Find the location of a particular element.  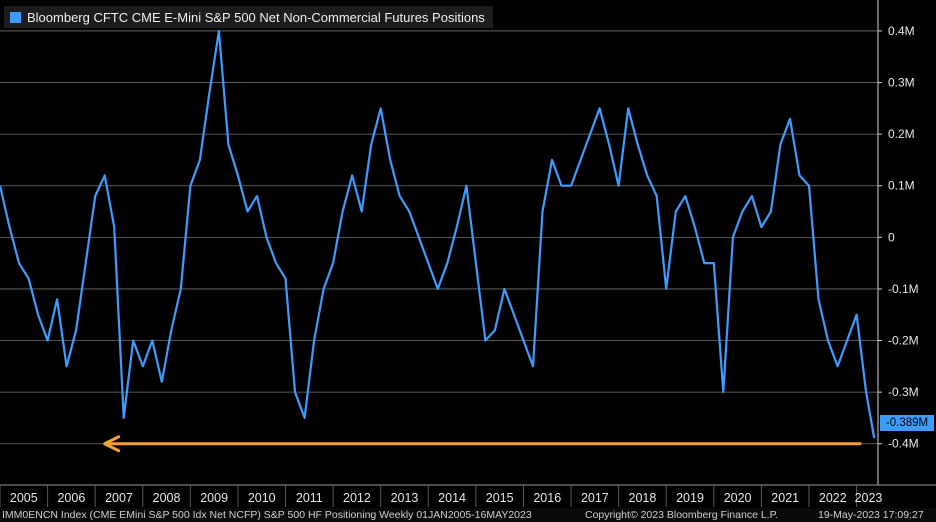

y-tick-label: 0 is located at coordinates (891, 237).